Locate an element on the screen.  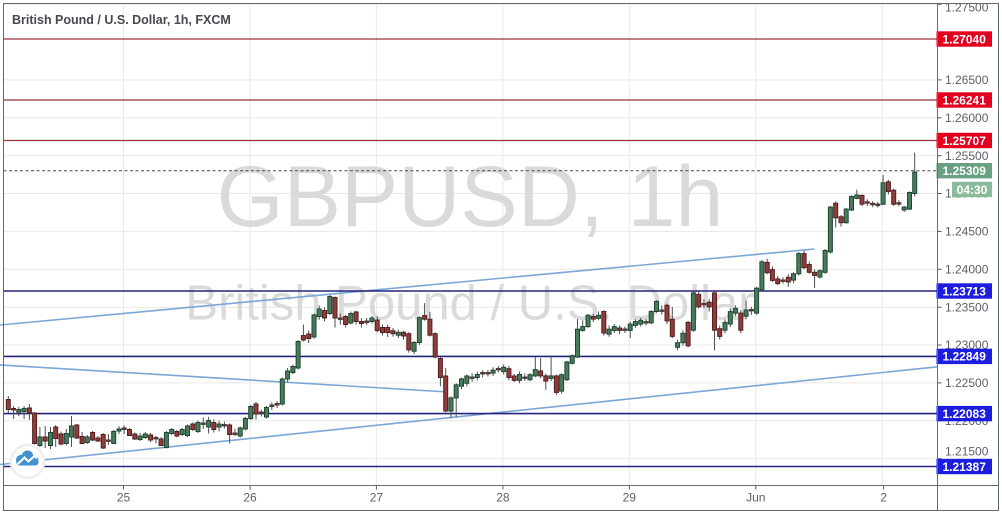
svg-text: Jun is located at coordinates (755, 498).